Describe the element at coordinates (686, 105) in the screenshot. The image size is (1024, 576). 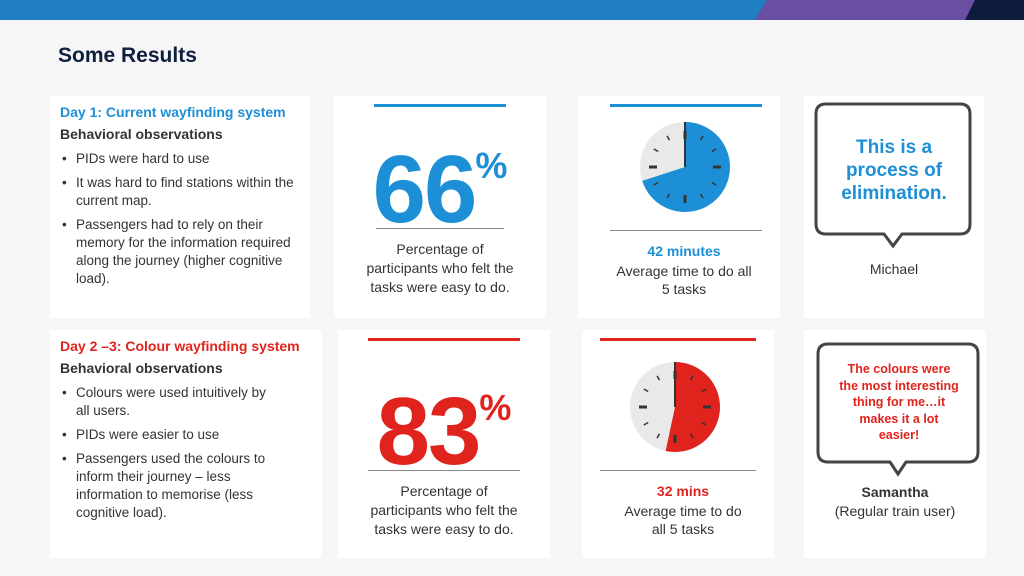
I see `day1-time-accent-line` at that location.